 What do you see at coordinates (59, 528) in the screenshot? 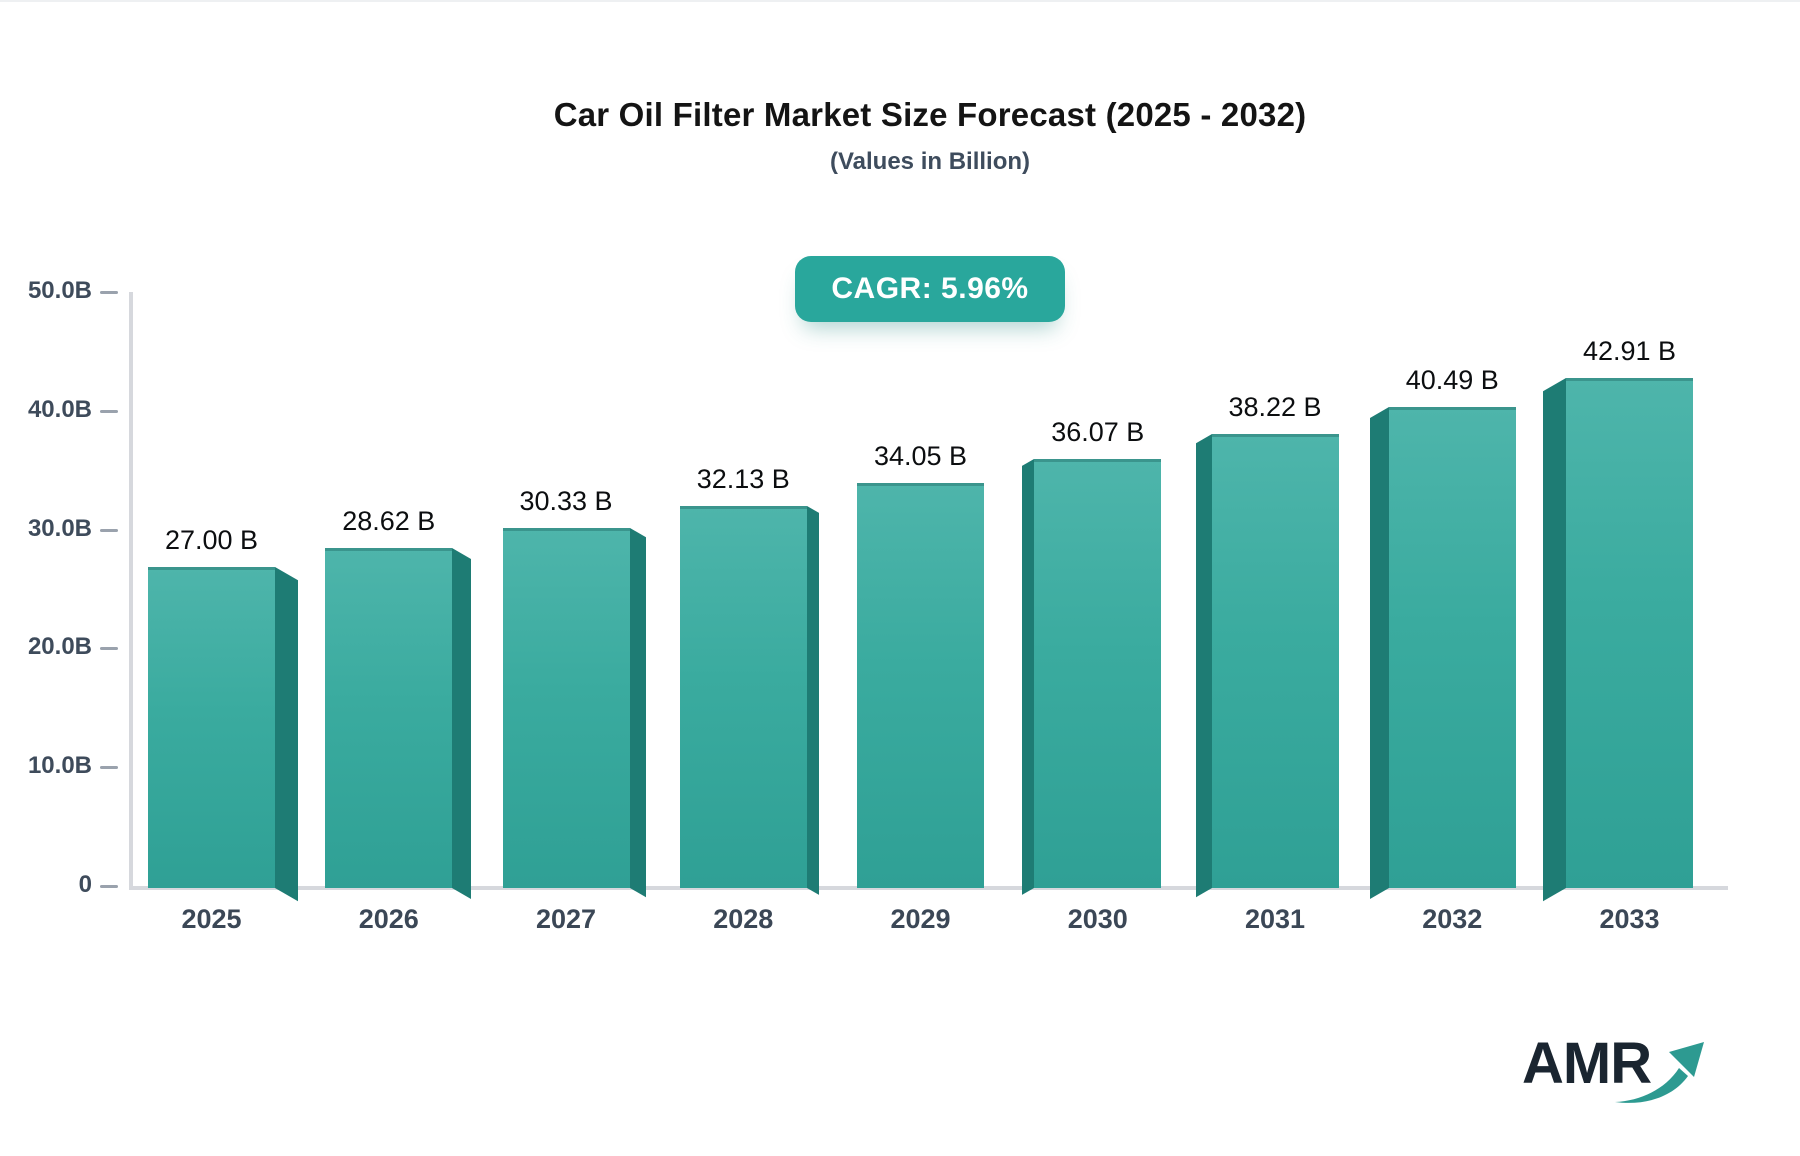
I see `y-tick-label: 30.0B` at bounding box center [59, 528].